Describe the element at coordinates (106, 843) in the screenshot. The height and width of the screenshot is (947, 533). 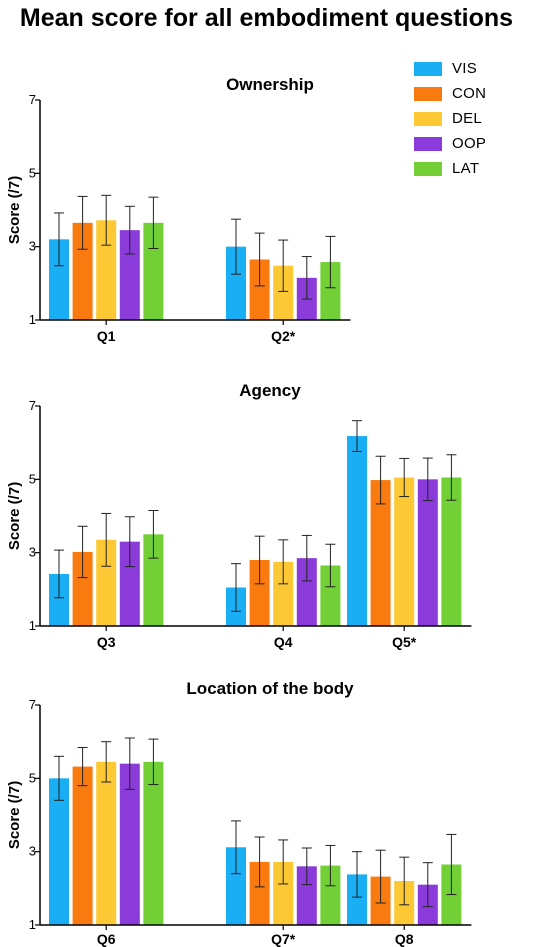
I see `bar-del-q6` at that location.